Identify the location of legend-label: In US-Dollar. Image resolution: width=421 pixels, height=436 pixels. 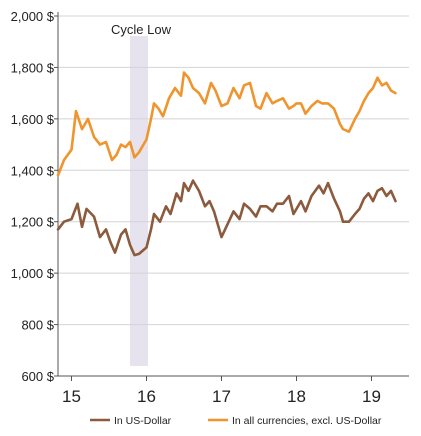
(143, 421).